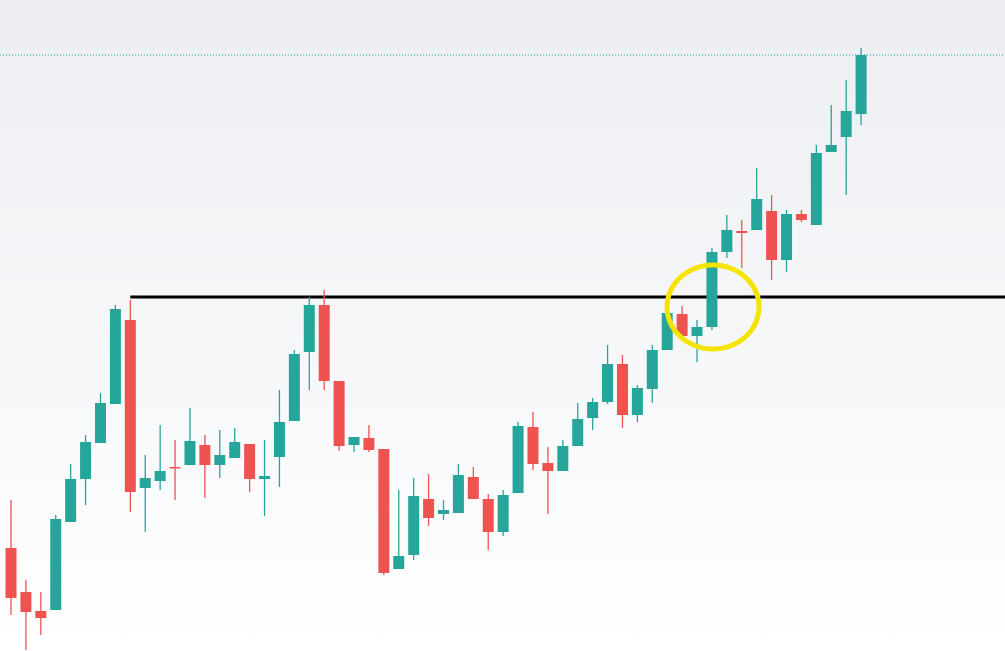  I want to click on highlight-circle, so click(713, 307).